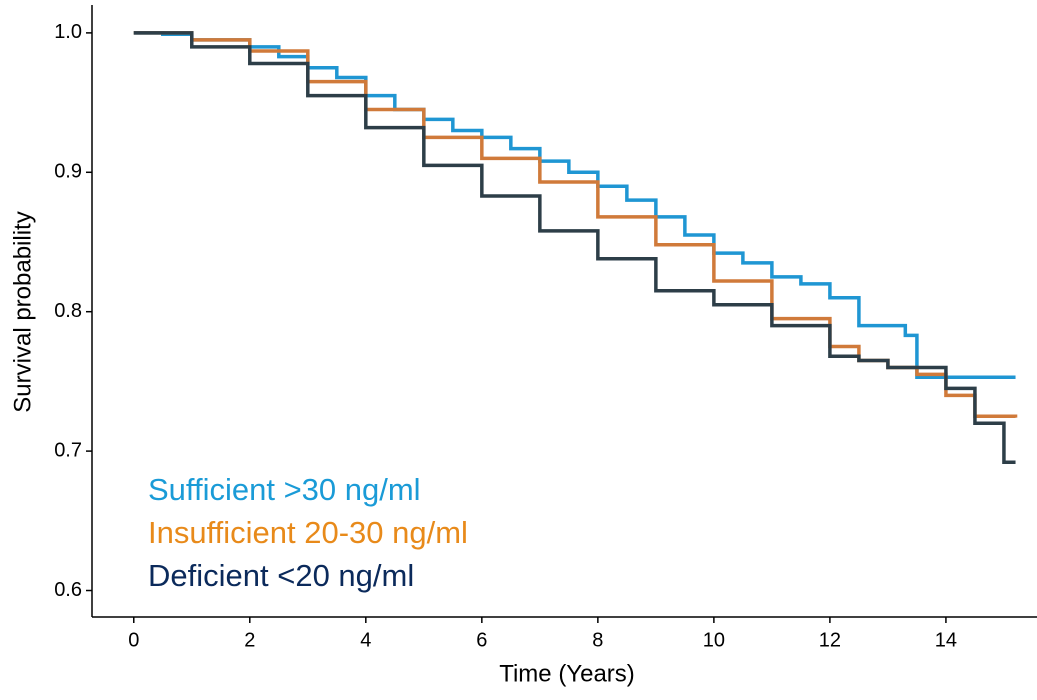  Describe the element at coordinates (481, 640) in the screenshot. I see `x-tick-label: 6` at that location.